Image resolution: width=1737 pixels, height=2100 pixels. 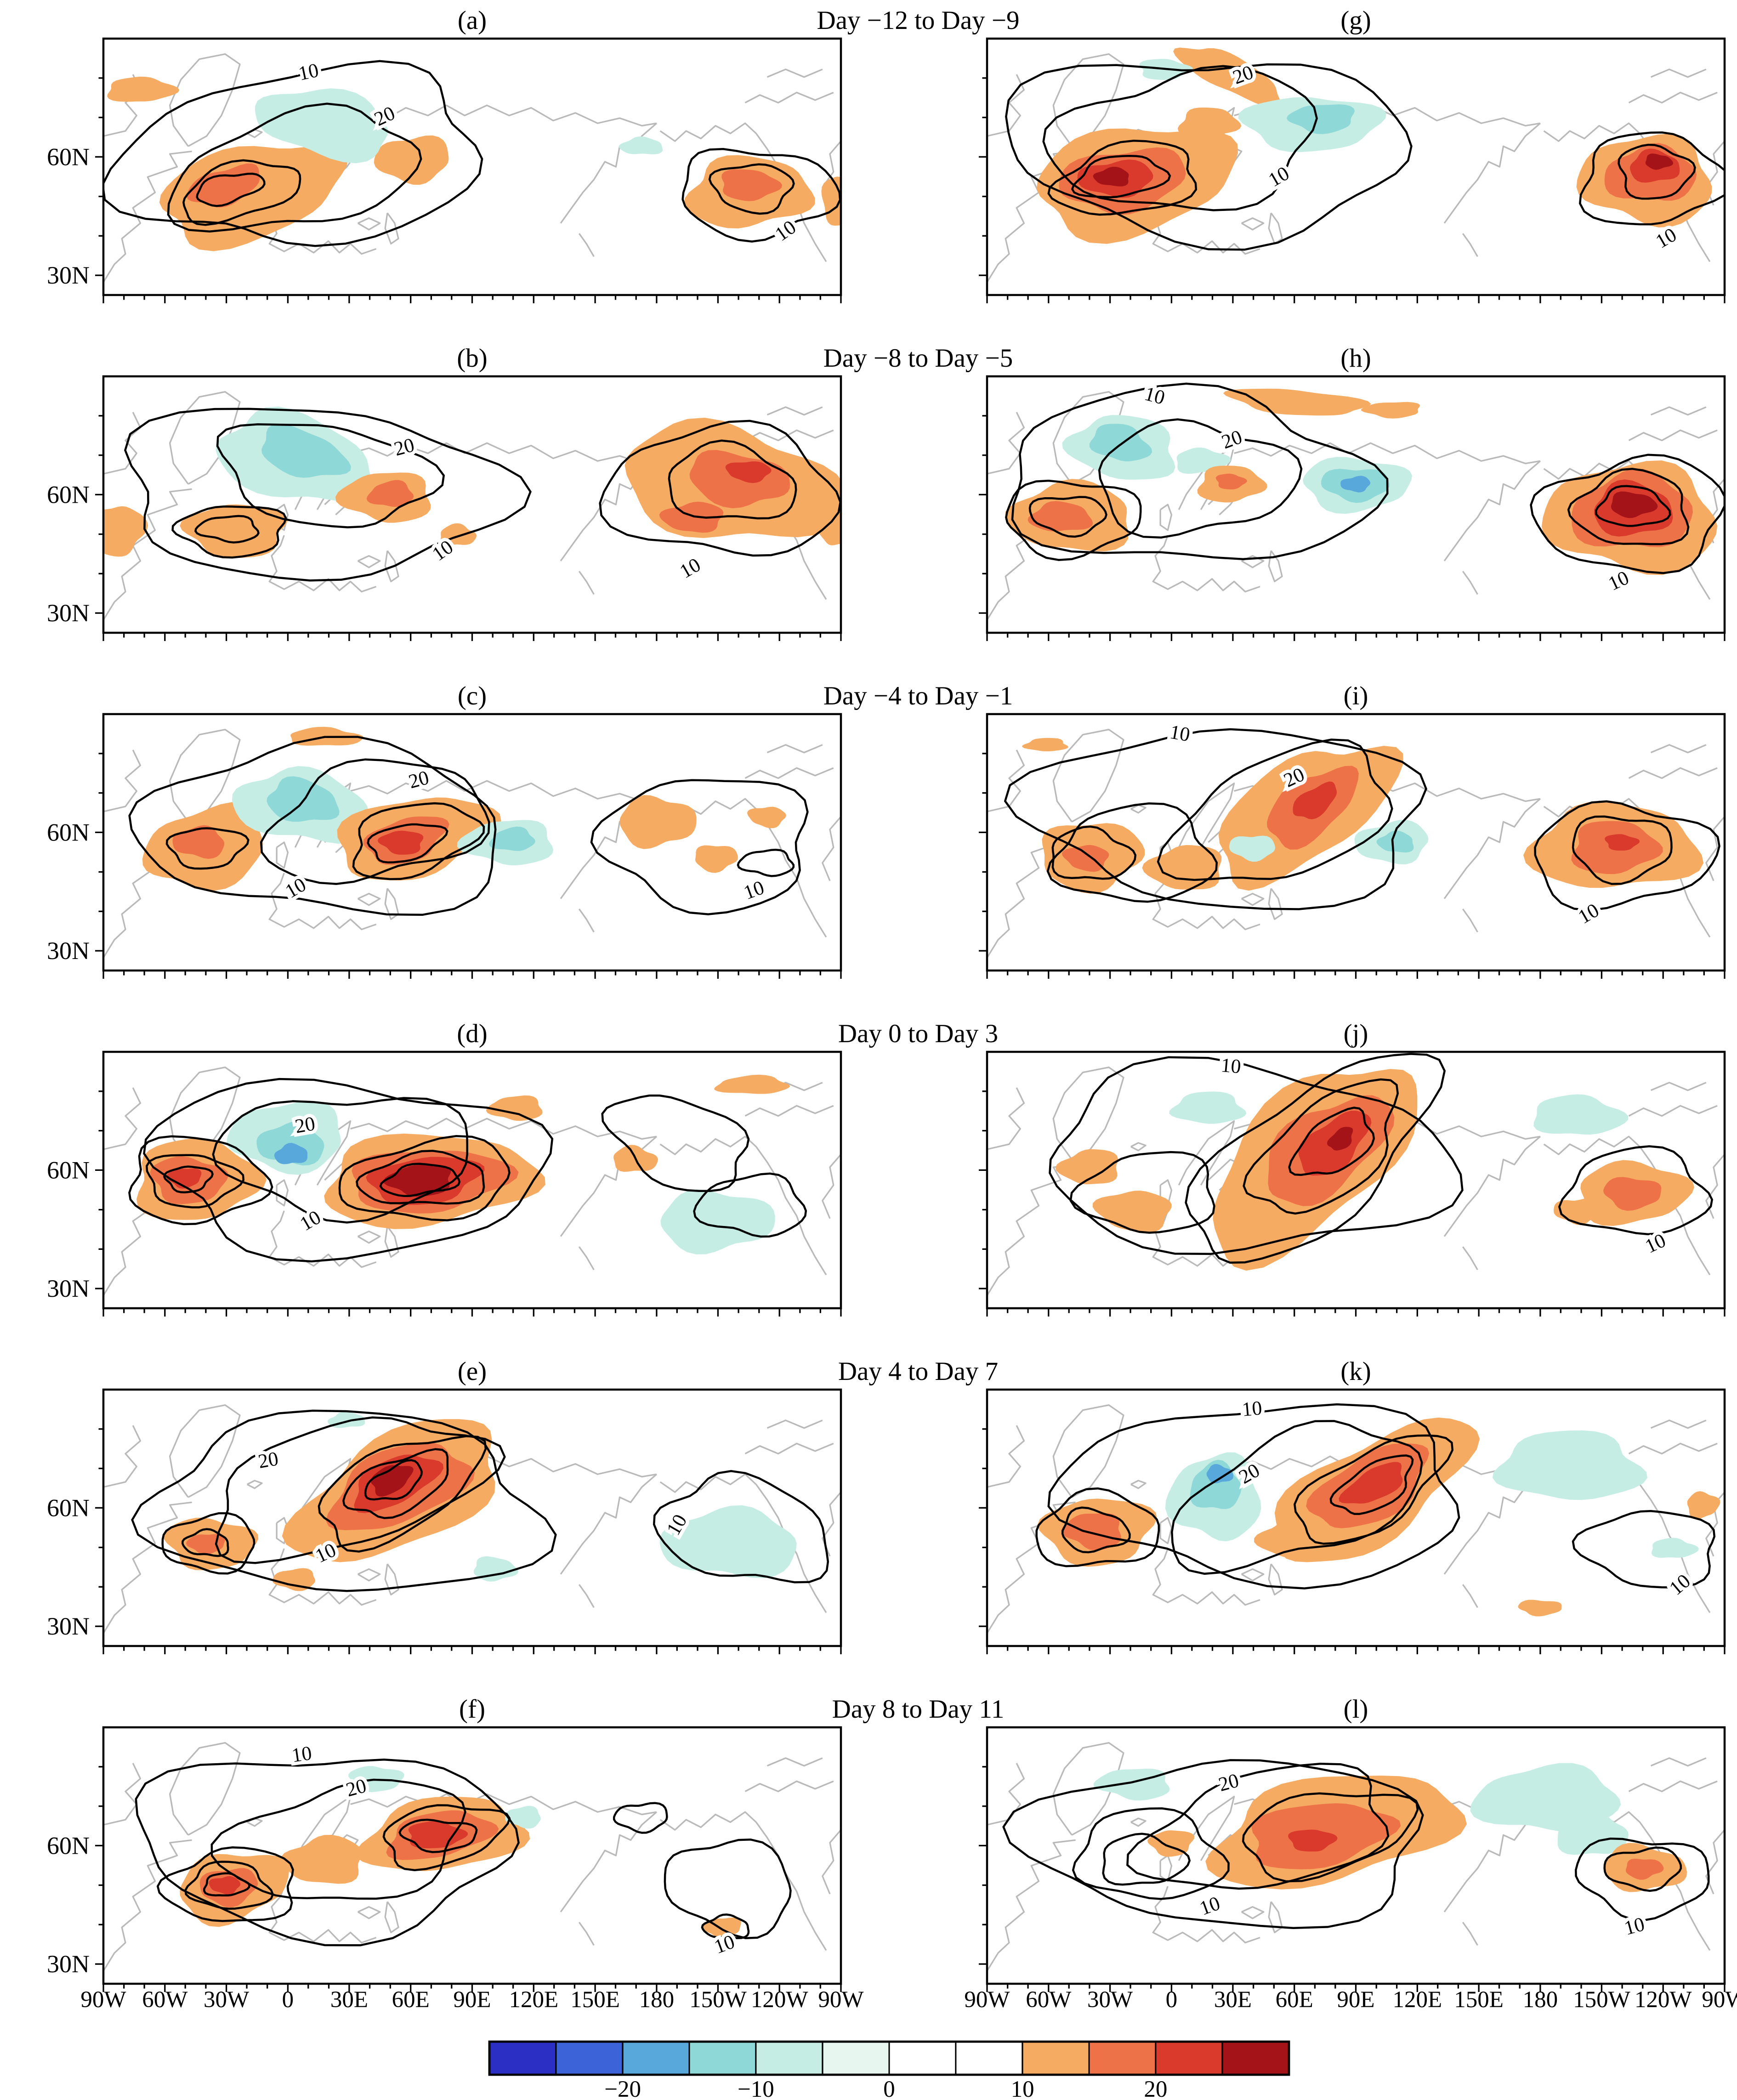 I want to click on panel-letter: (d), so click(x=472, y=1033).